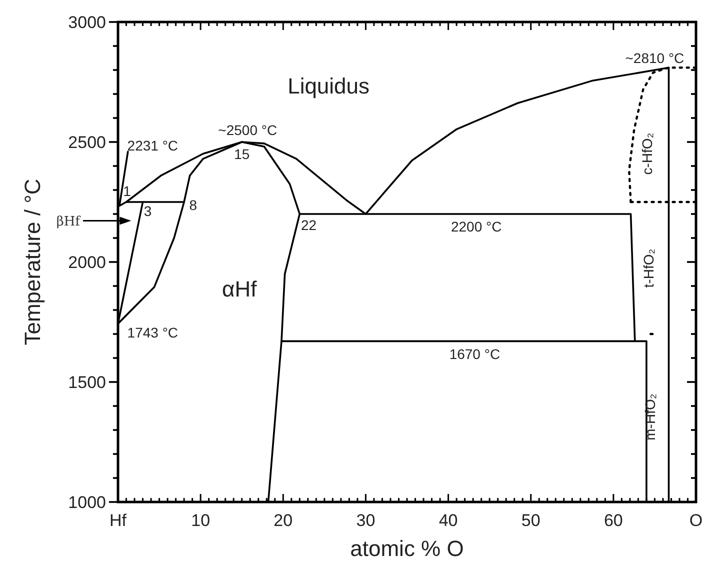  What do you see at coordinates (650, 417) in the screenshot?
I see `annotation: m-HfO₂` at bounding box center [650, 417].